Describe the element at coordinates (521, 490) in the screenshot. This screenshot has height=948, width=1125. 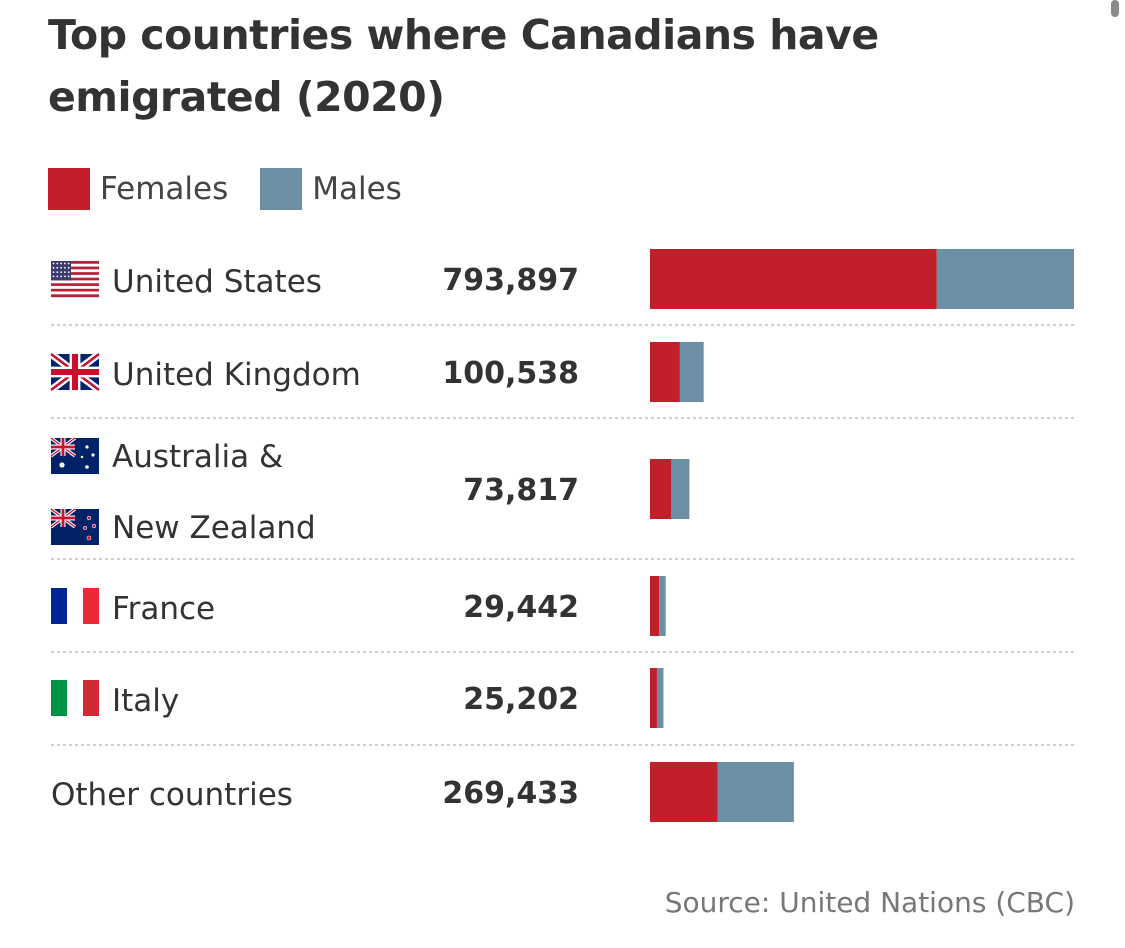
I see `value-label-australia-new-zealand: 73,817` at that location.